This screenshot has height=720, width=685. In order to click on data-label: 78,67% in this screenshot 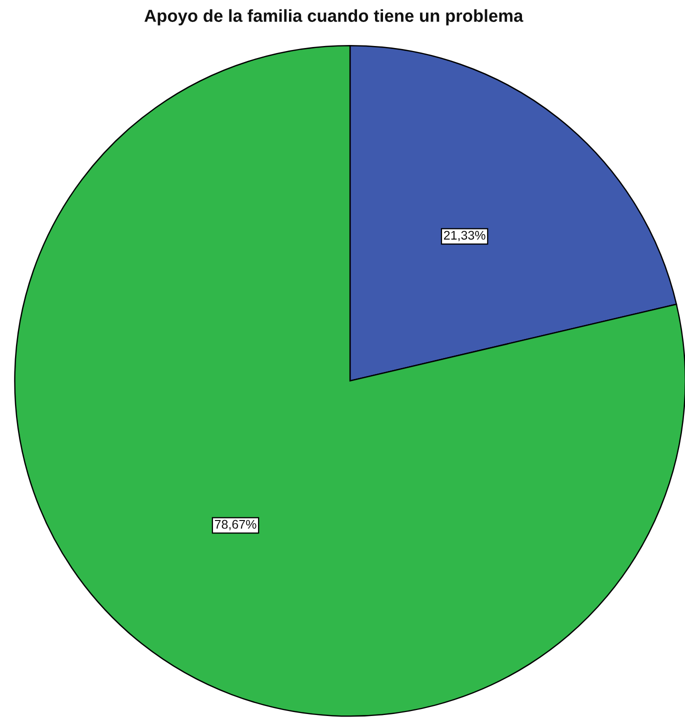, I will do `click(235, 525)`.